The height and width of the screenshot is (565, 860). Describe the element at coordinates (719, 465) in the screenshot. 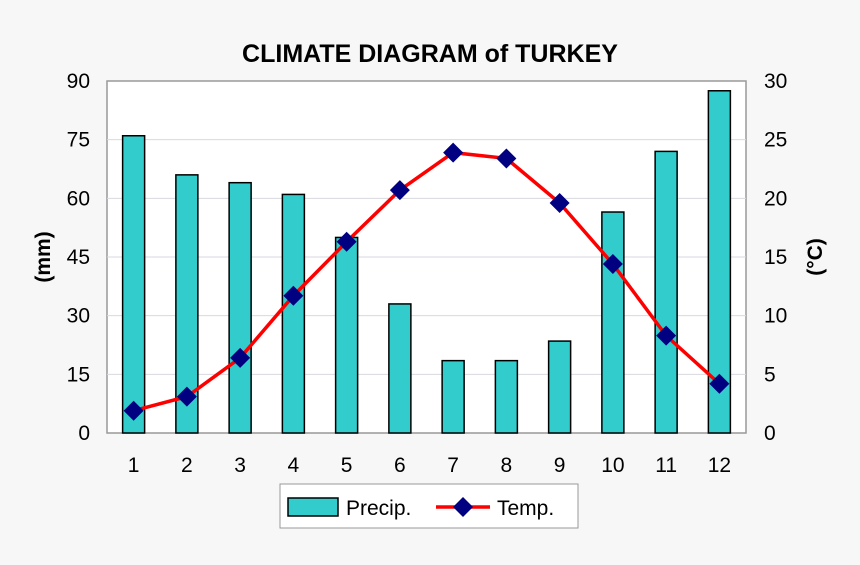

I see `x-tick-label: 12` at that location.